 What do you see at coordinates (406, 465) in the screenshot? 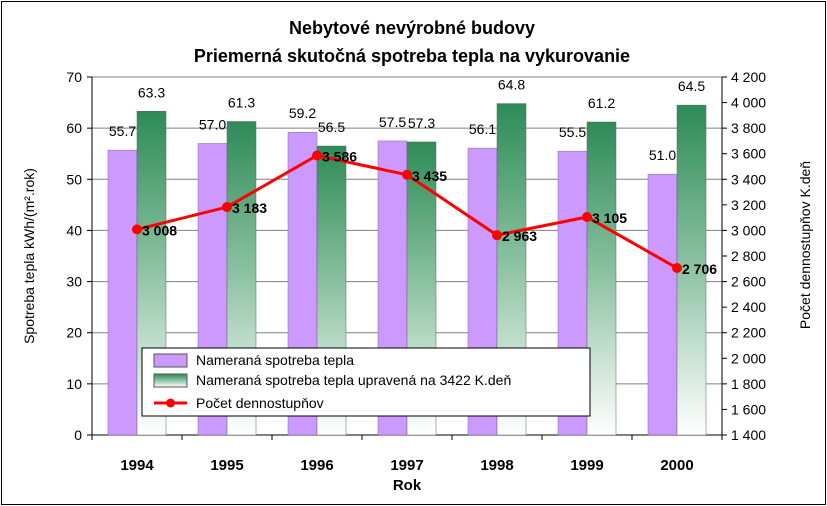
I see `x-tick-label: 1997` at bounding box center [406, 465].